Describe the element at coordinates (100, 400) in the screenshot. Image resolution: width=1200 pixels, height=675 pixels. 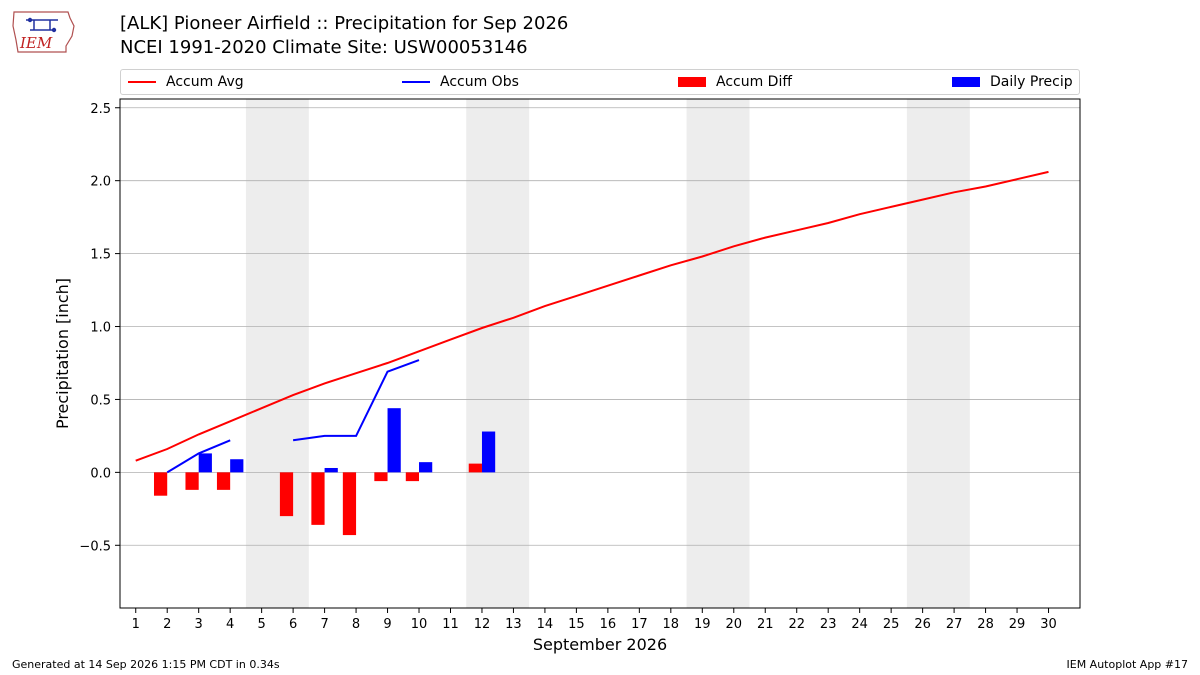
I see `y-tick-label: 0.5` at that location.